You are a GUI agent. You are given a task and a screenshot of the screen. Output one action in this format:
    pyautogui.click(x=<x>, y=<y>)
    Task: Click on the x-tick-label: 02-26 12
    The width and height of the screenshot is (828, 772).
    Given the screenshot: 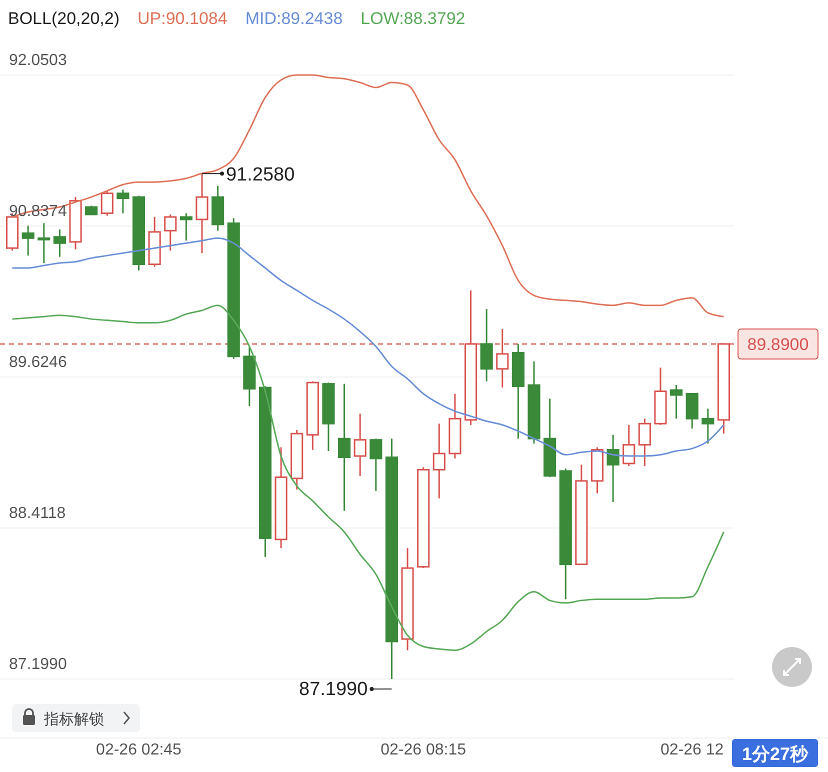 What is the action you would take?
    pyautogui.click(x=692, y=749)
    